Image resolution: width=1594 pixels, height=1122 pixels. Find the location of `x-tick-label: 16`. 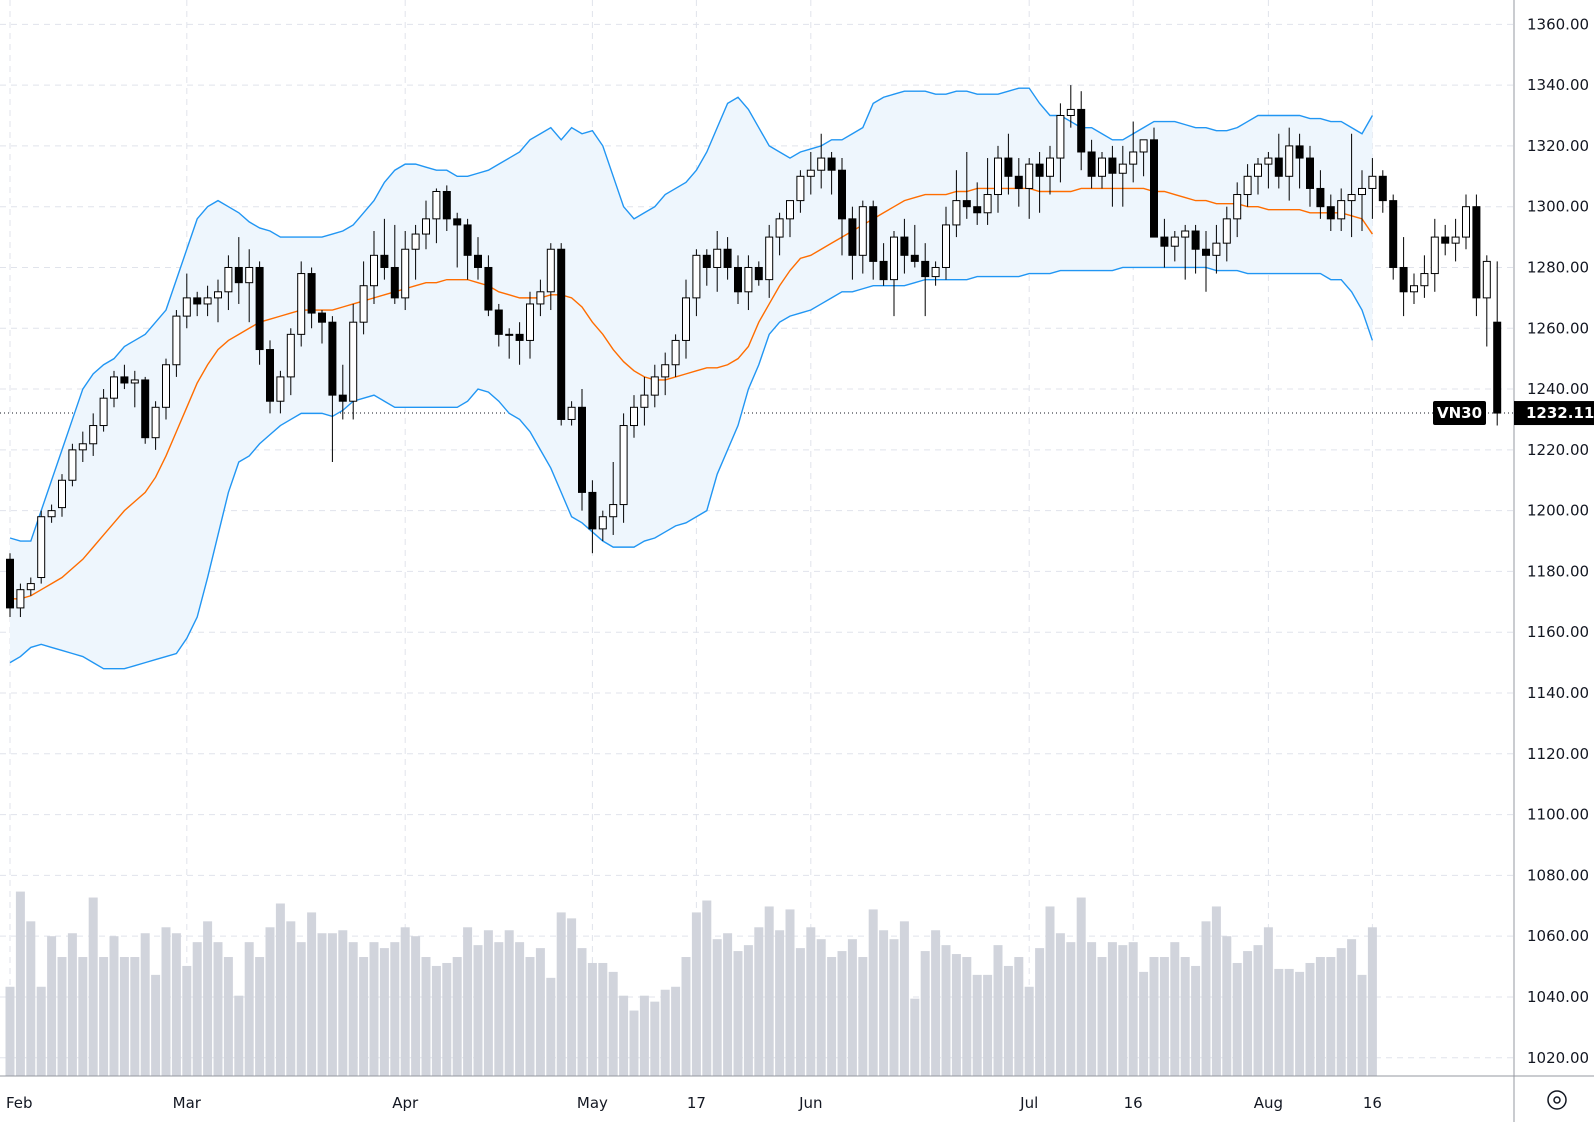

x-tick-label: 16 is located at coordinates (1133, 1103).